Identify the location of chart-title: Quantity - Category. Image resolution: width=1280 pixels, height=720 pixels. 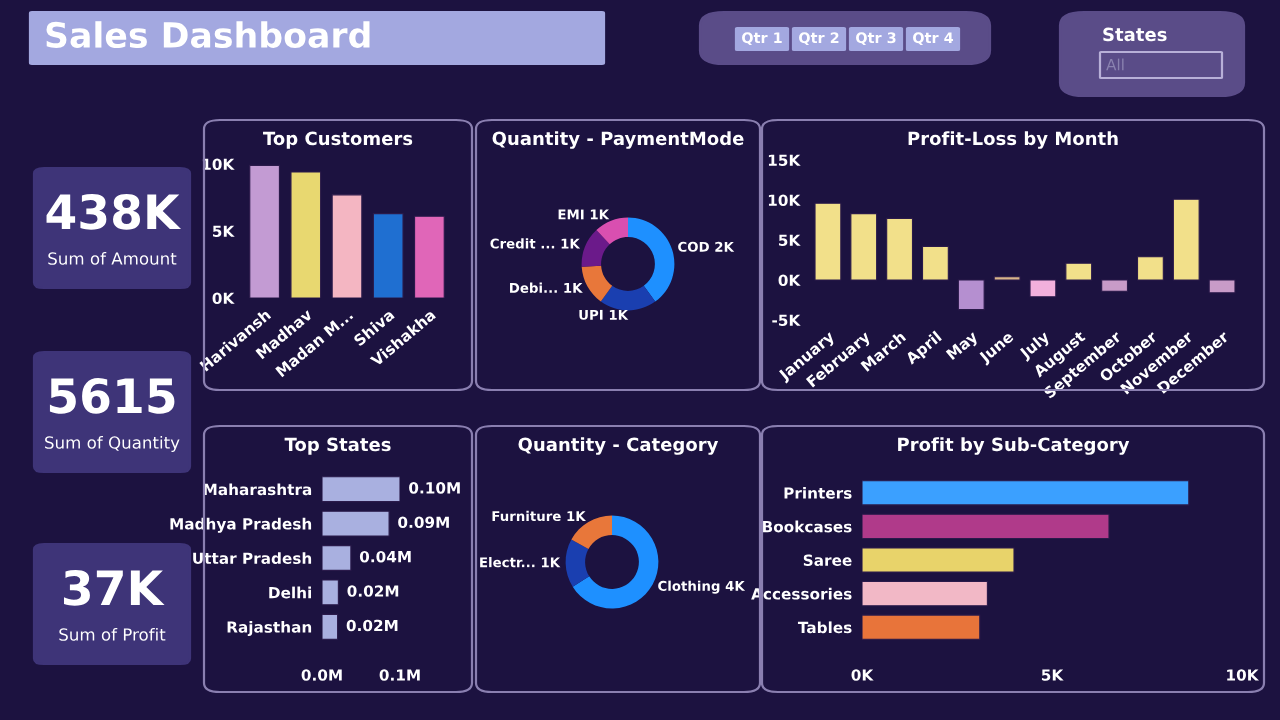
(618, 446).